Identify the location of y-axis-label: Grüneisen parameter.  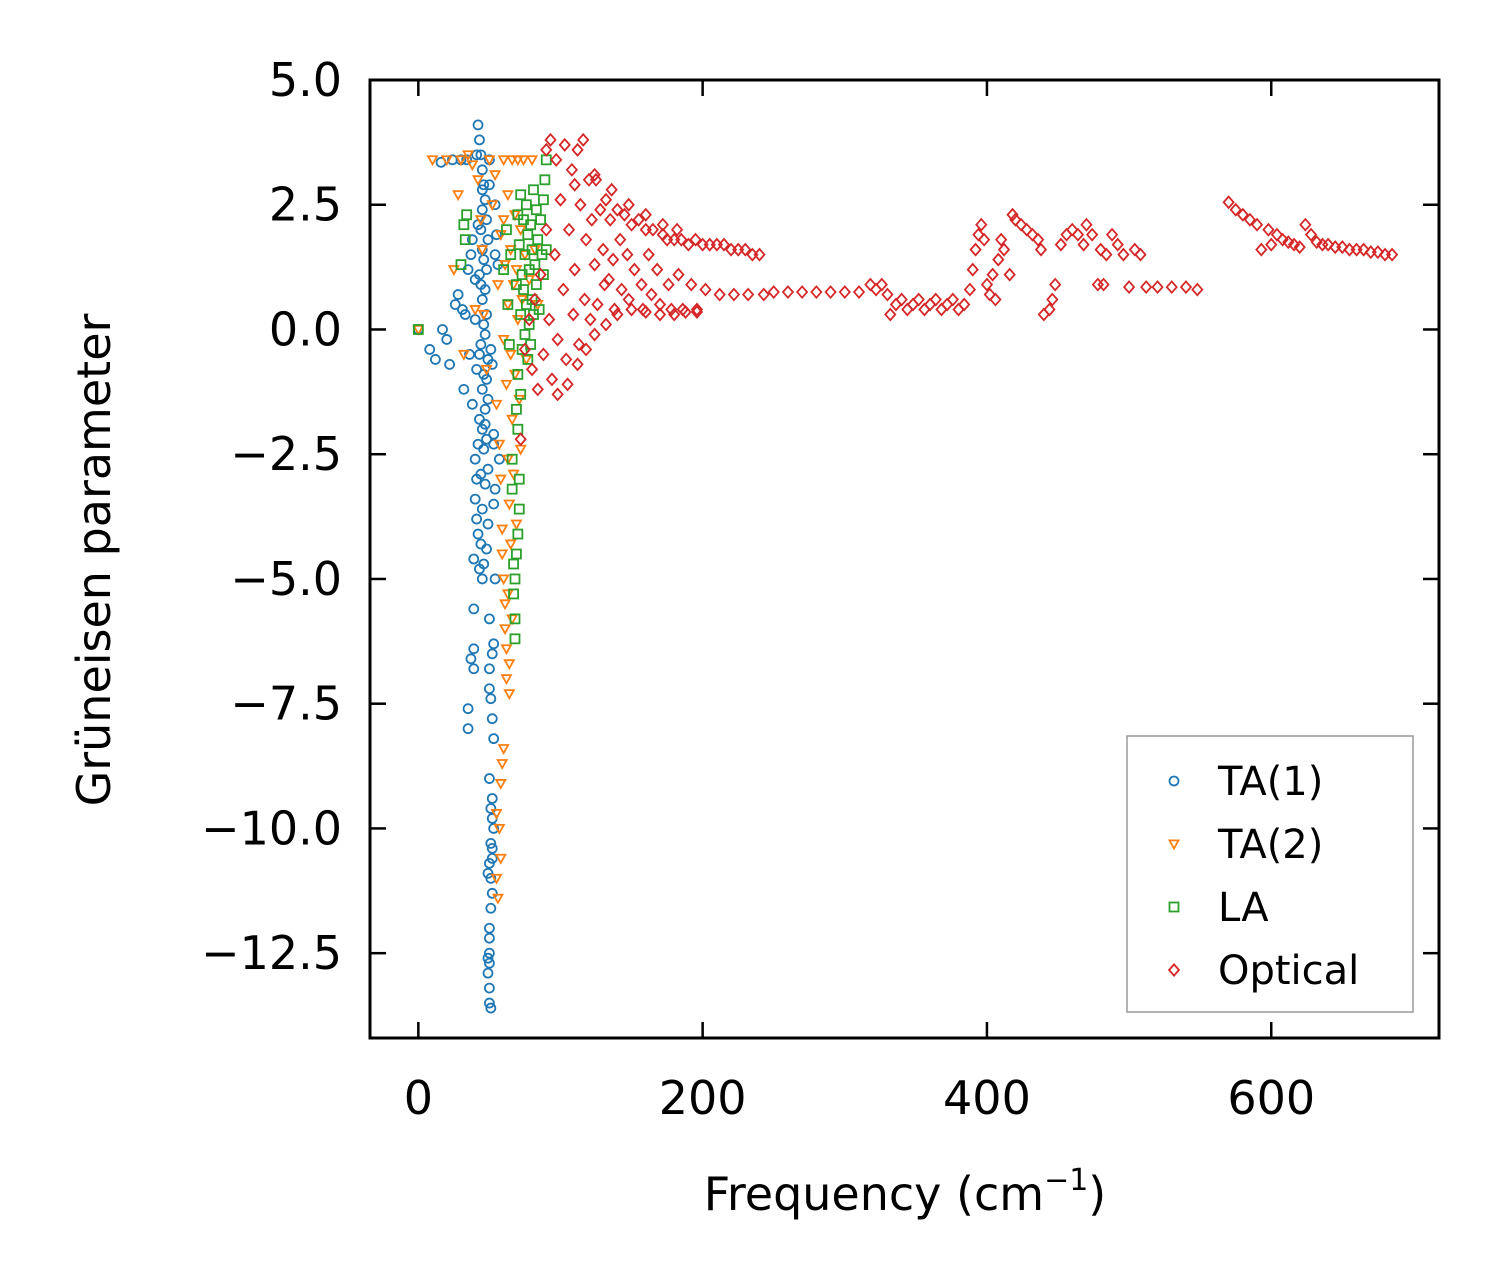
(94, 559).